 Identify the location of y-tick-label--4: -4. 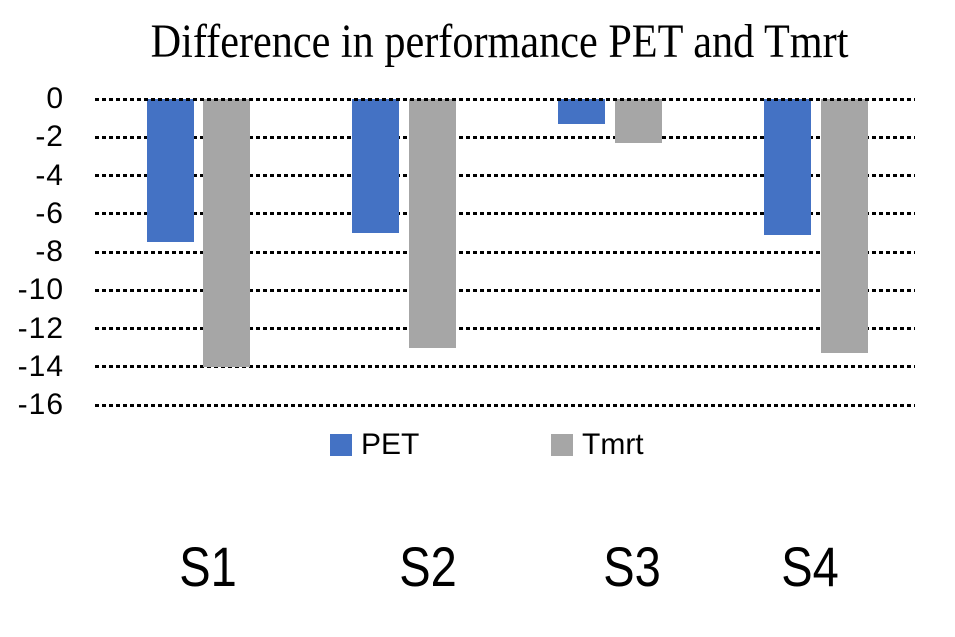
(49, 175).